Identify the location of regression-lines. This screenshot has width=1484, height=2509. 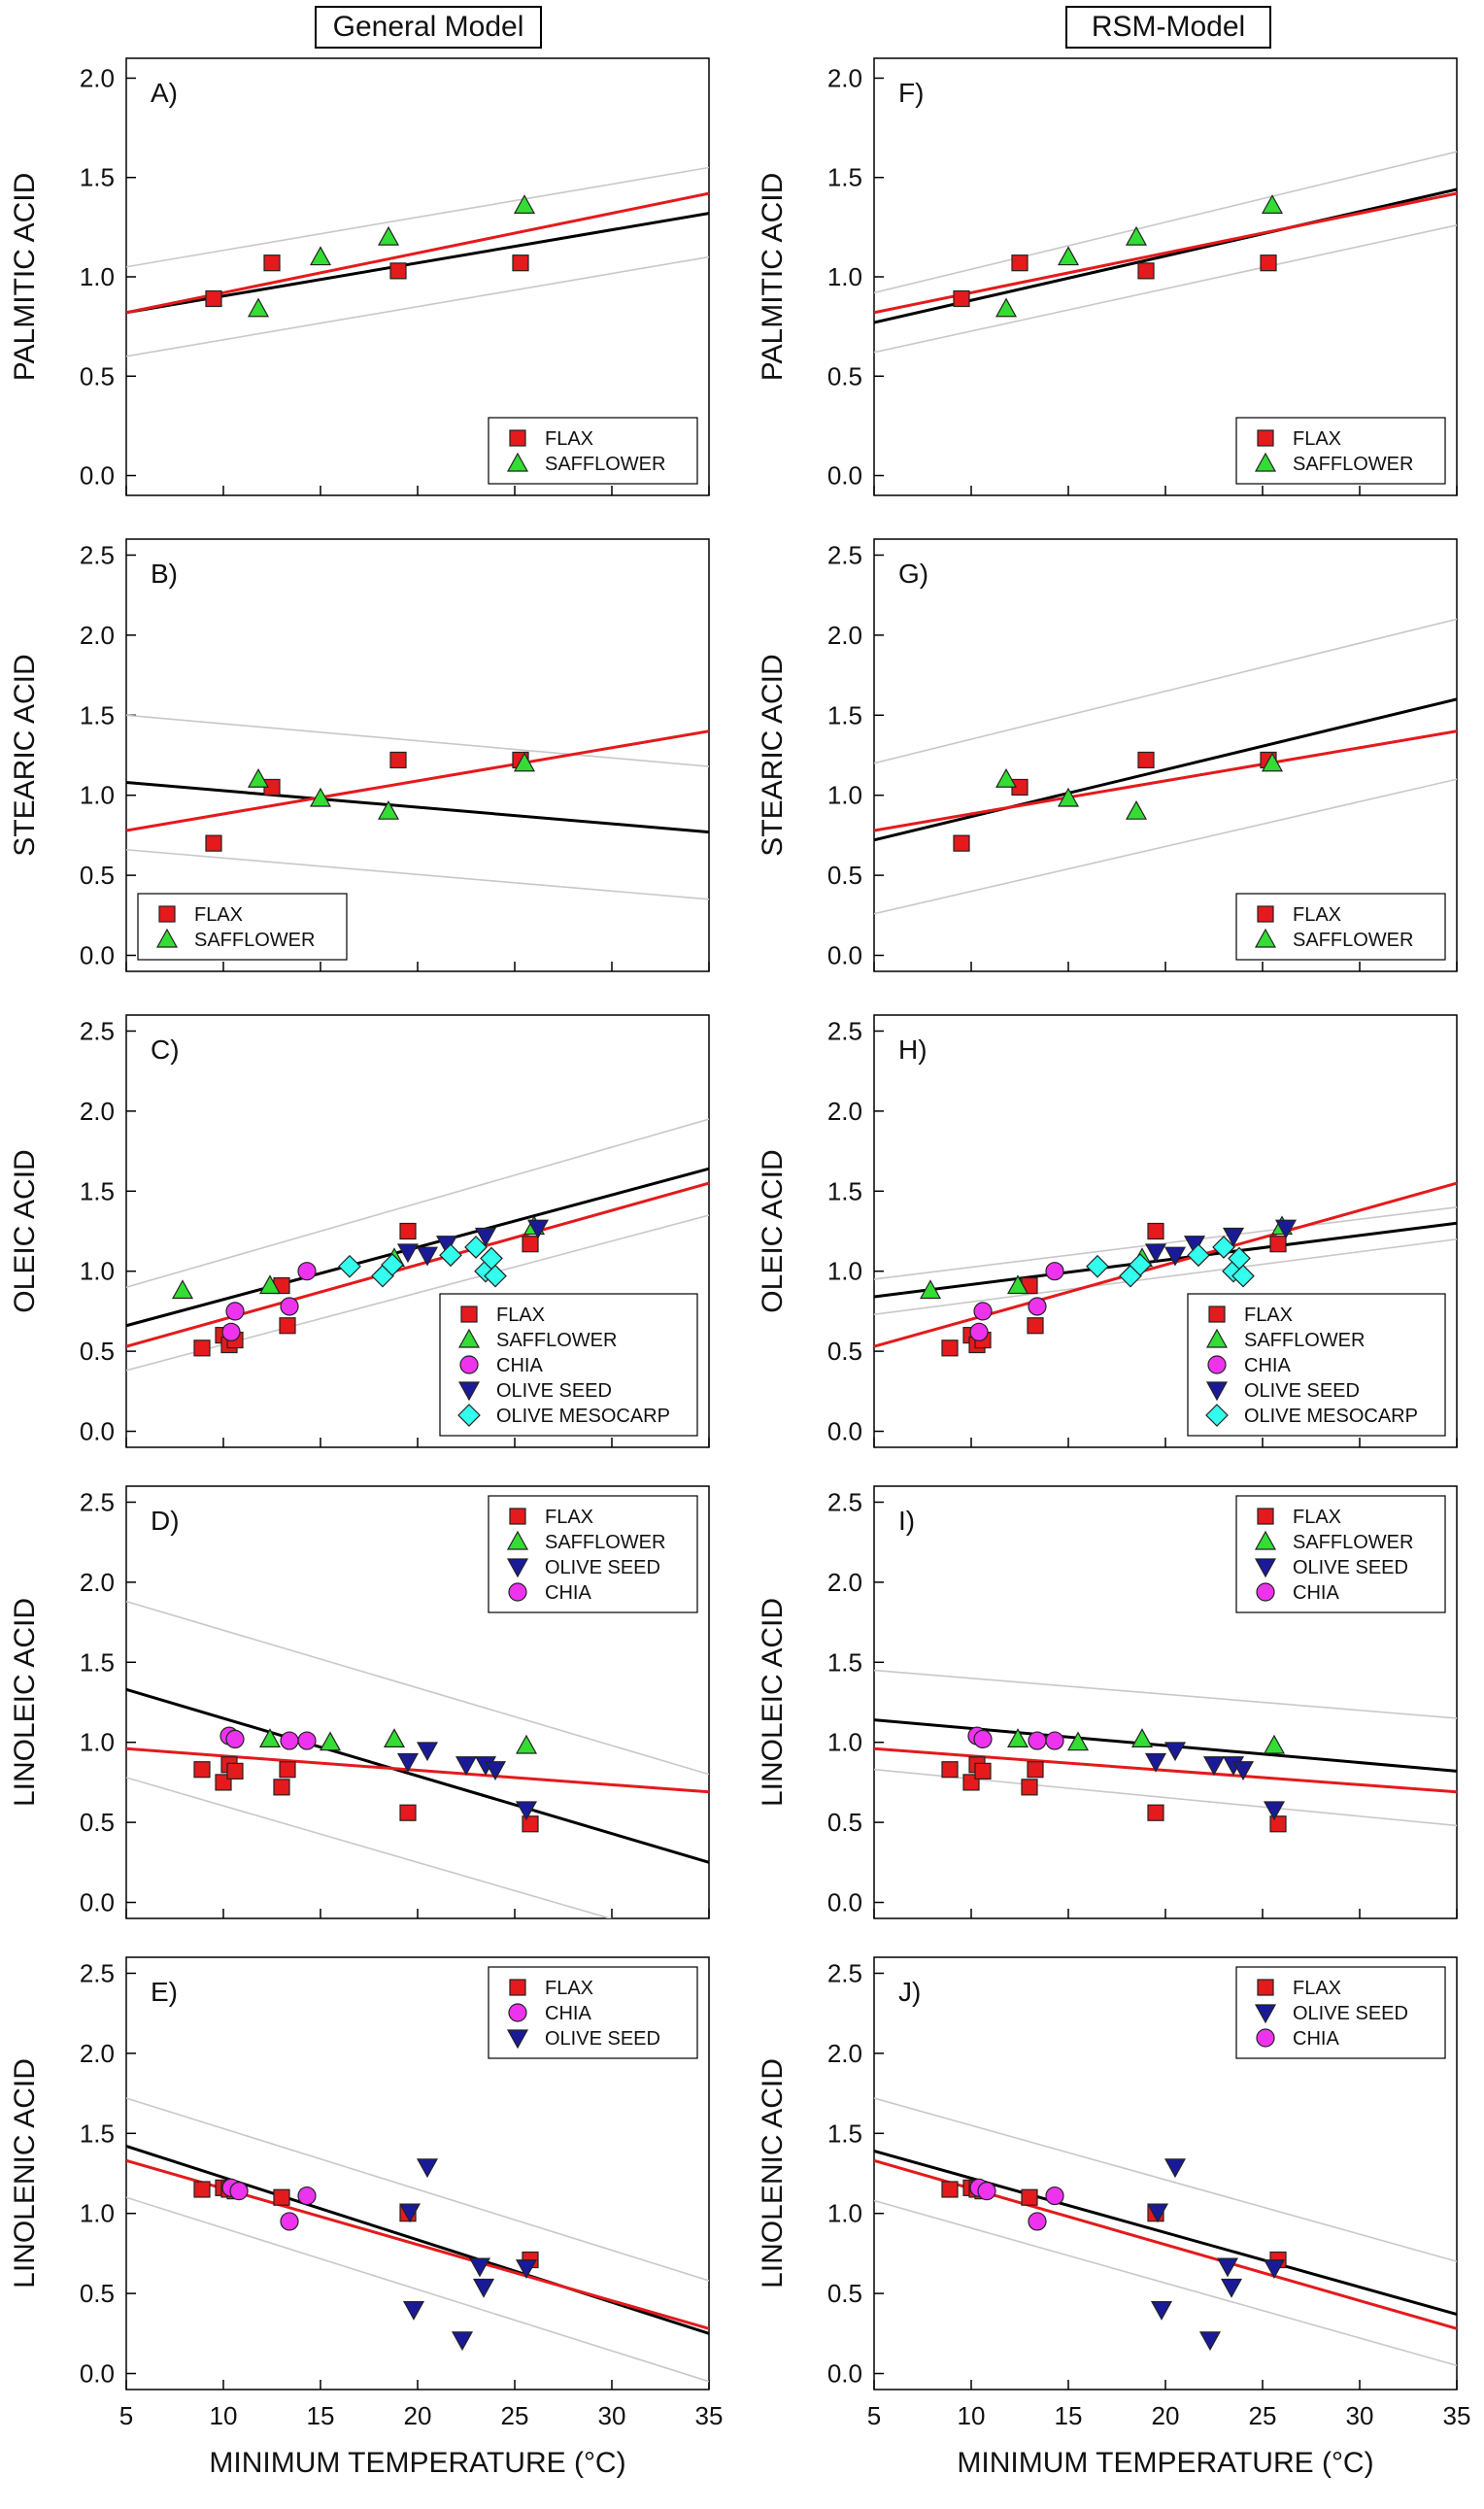
(1165, 1264).